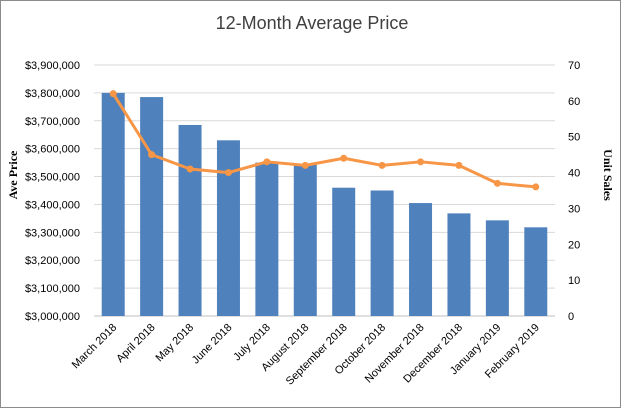 The height and width of the screenshot is (408, 621). What do you see at coordinates (52, 94) in the screenshot?
I see `left-tick-label: $3,800,000` at bounding box center [52, 94].